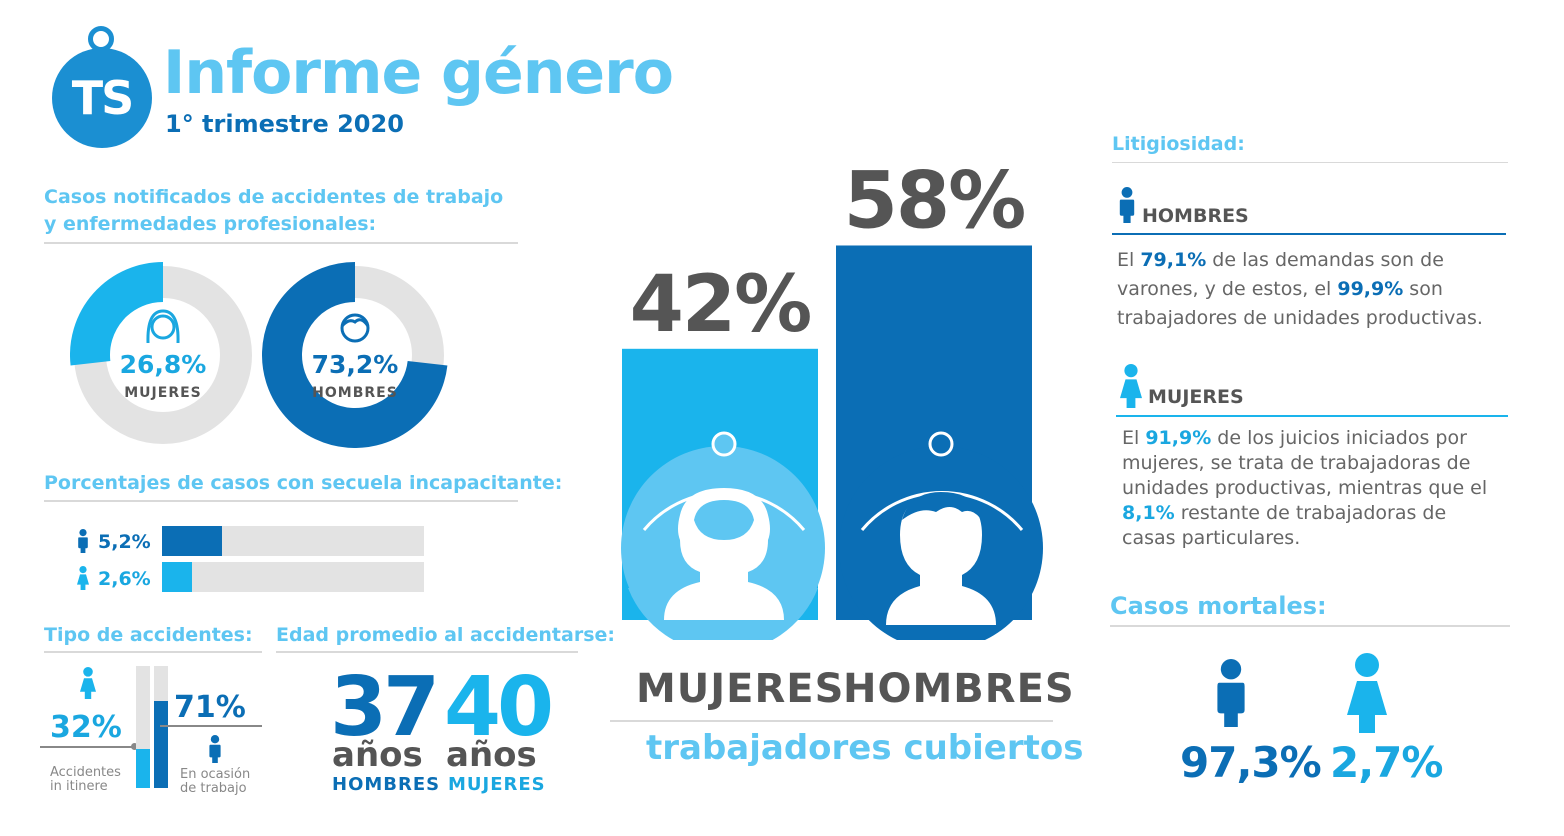 The image size is (1564, 836). What do you see at coordinates (377, 755) in the screenshot?
I see `edad-hombres-word: años` at bounding box center [377, 755].